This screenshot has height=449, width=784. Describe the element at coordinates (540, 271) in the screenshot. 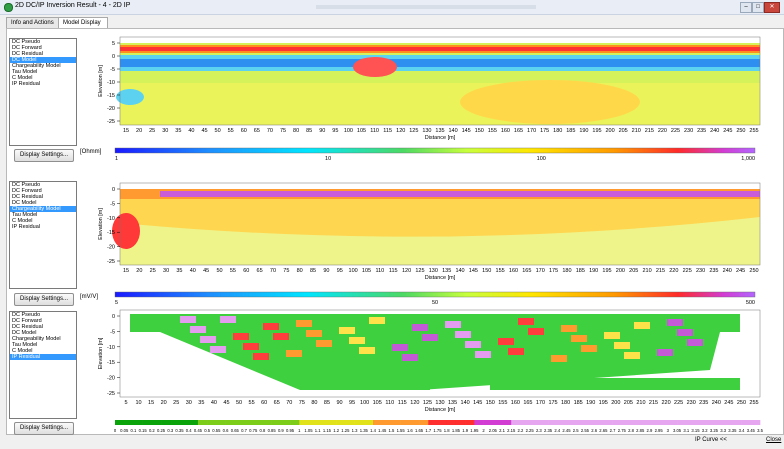

I see `x-tick-label: 170` at that location.